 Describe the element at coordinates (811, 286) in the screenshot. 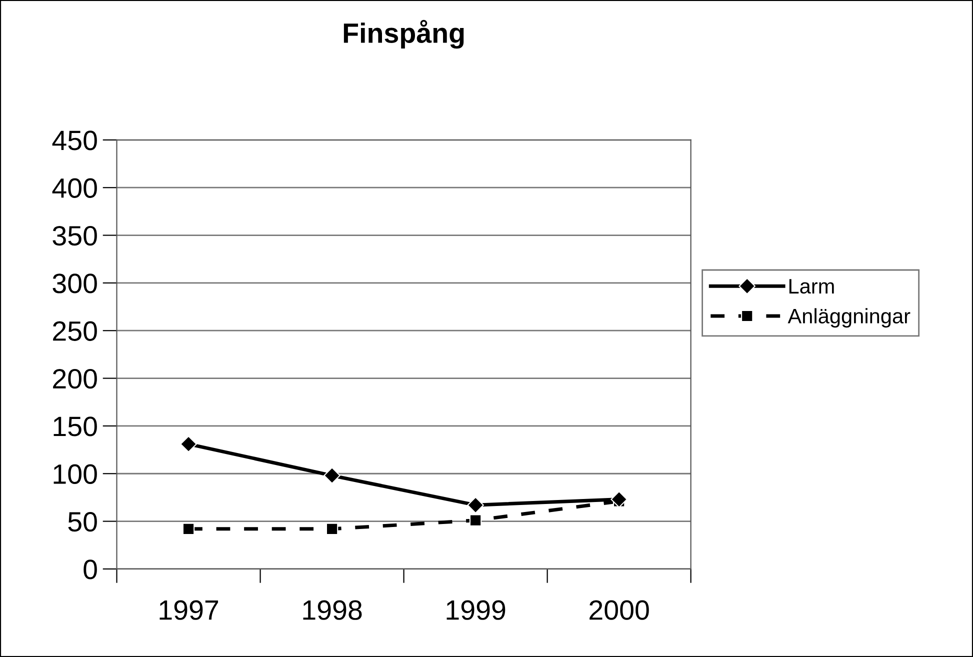

I see `legend-label: Larm` at that location.